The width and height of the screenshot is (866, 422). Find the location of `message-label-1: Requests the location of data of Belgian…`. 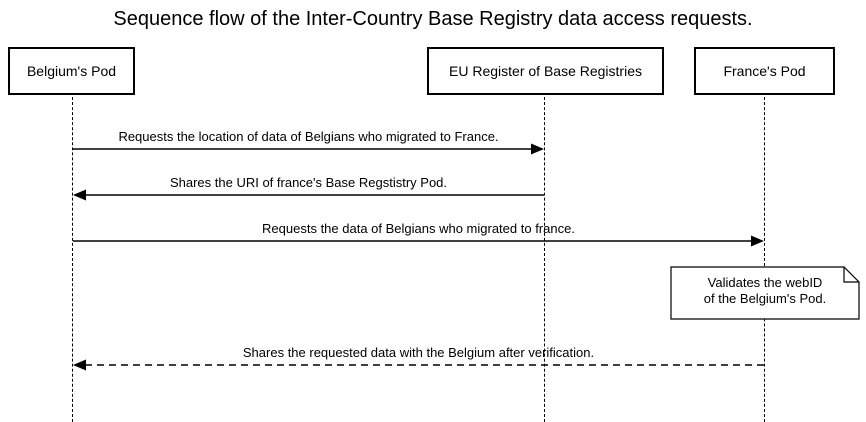

message-label-1: Requests the location of data of Belgian… is located at coordinates (308, 136).